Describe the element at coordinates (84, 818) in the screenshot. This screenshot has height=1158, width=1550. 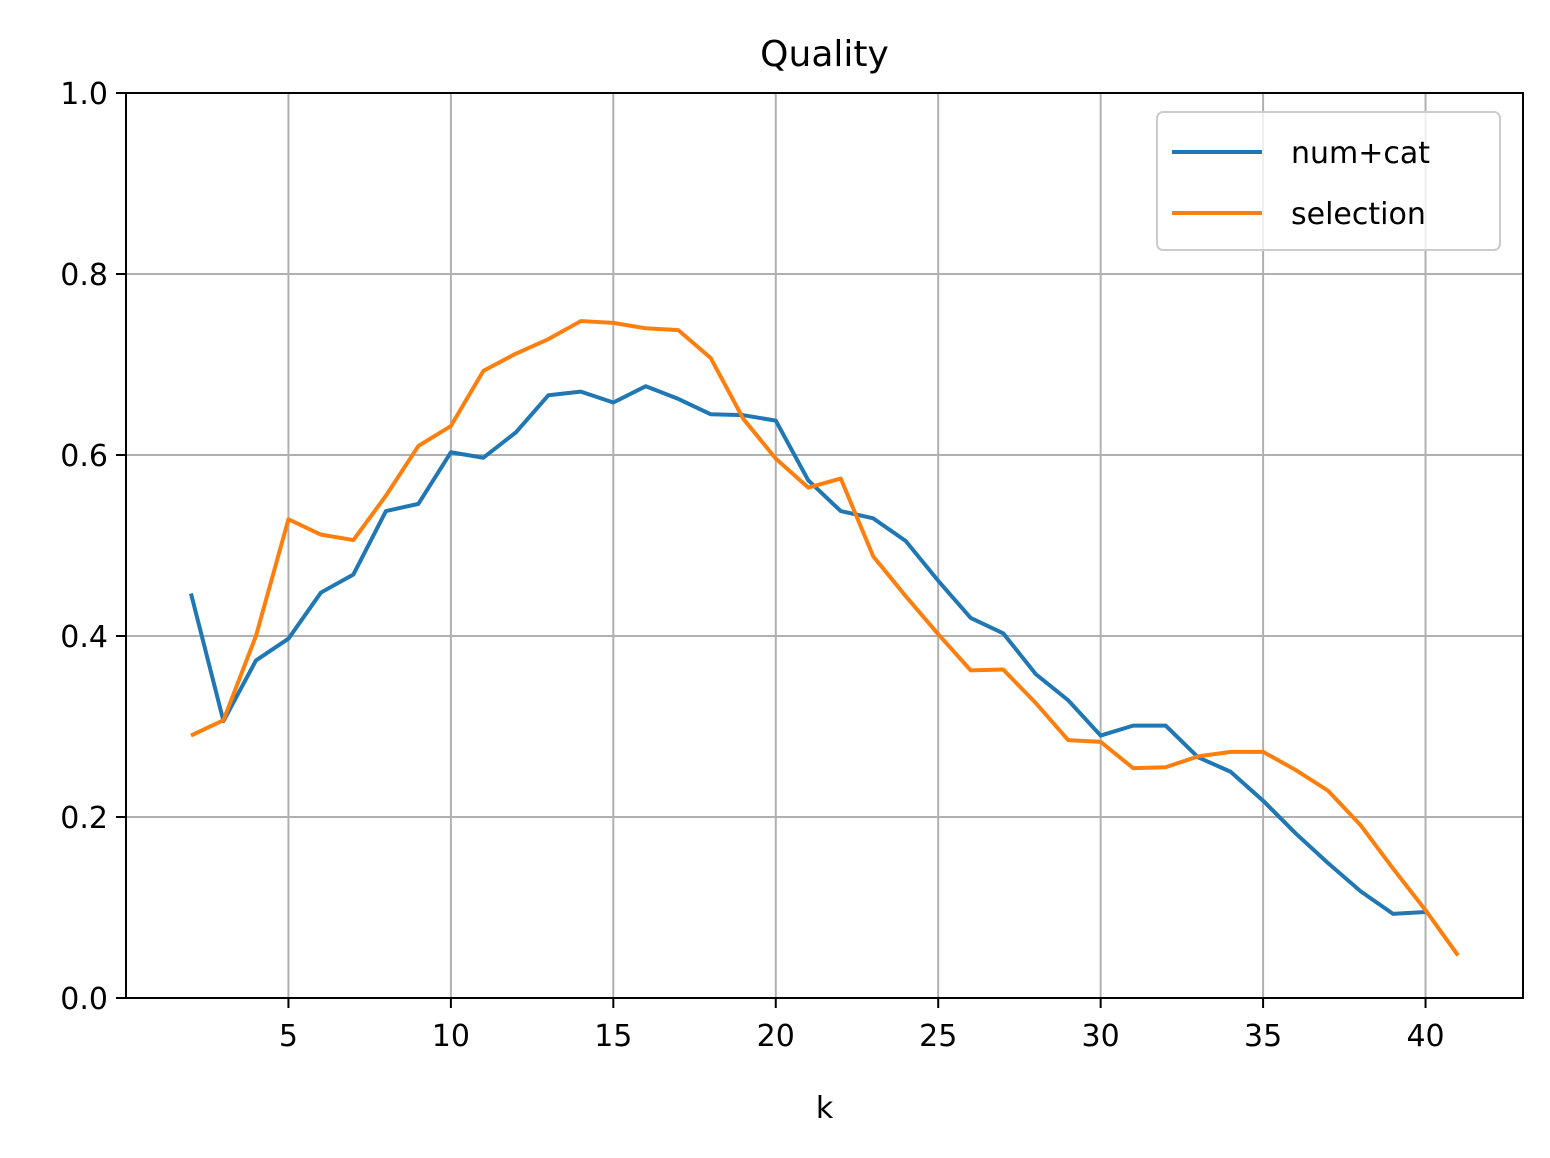
I see `y-tick-label: 0.2` at that location.